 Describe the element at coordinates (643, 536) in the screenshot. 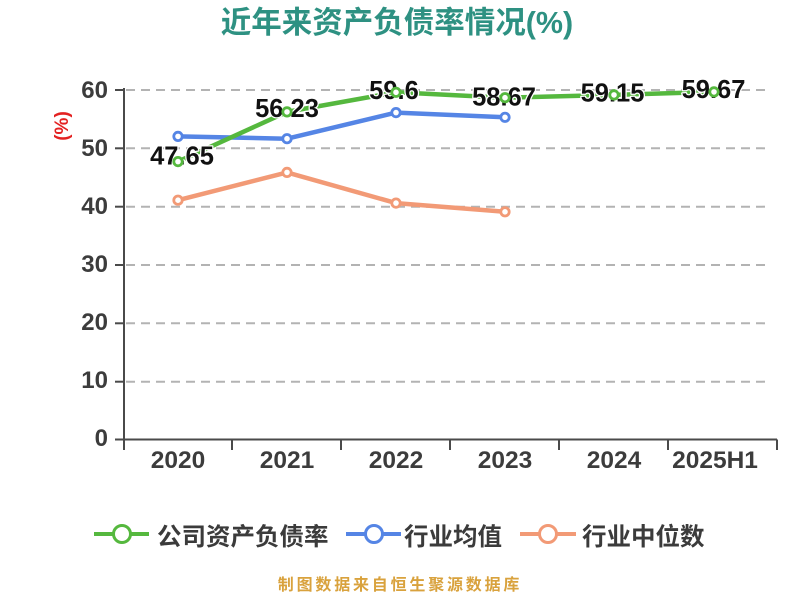

I see `svg-text: 行业中位数` at that location.